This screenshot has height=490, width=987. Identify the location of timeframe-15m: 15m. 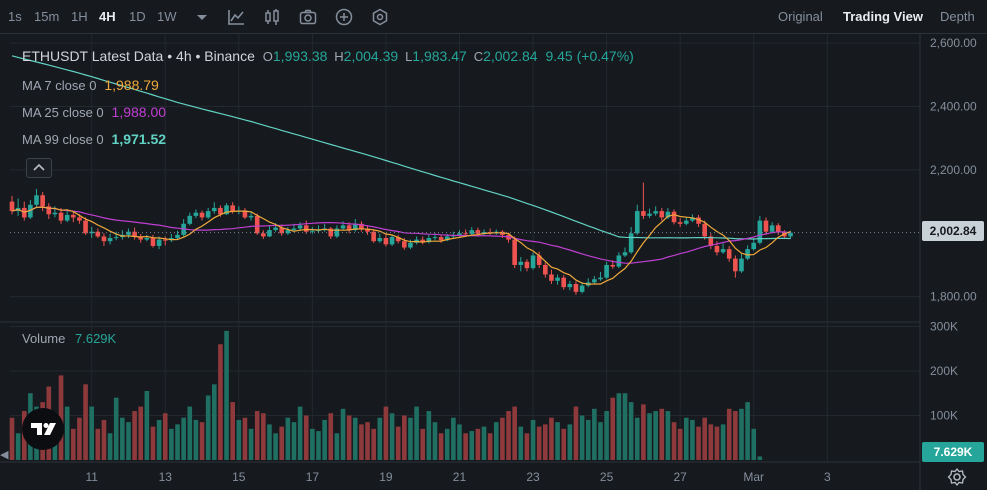
(47, 16).